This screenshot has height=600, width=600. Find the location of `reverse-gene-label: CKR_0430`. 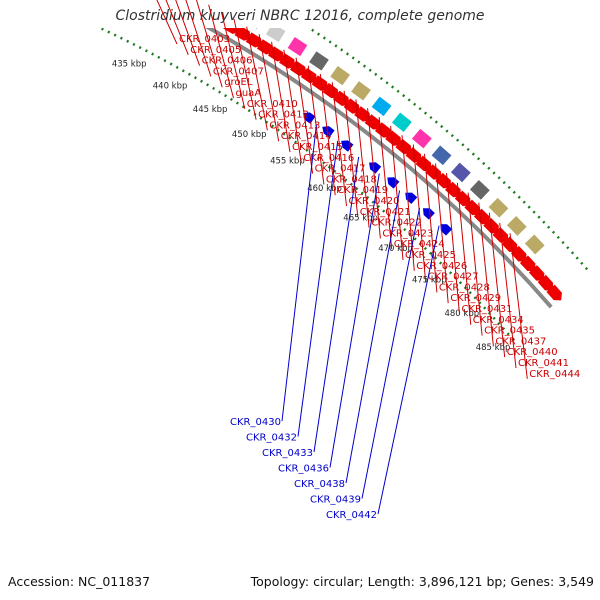

reverse-gene-label: CKR_0430 is located at coordinates (255, 422).